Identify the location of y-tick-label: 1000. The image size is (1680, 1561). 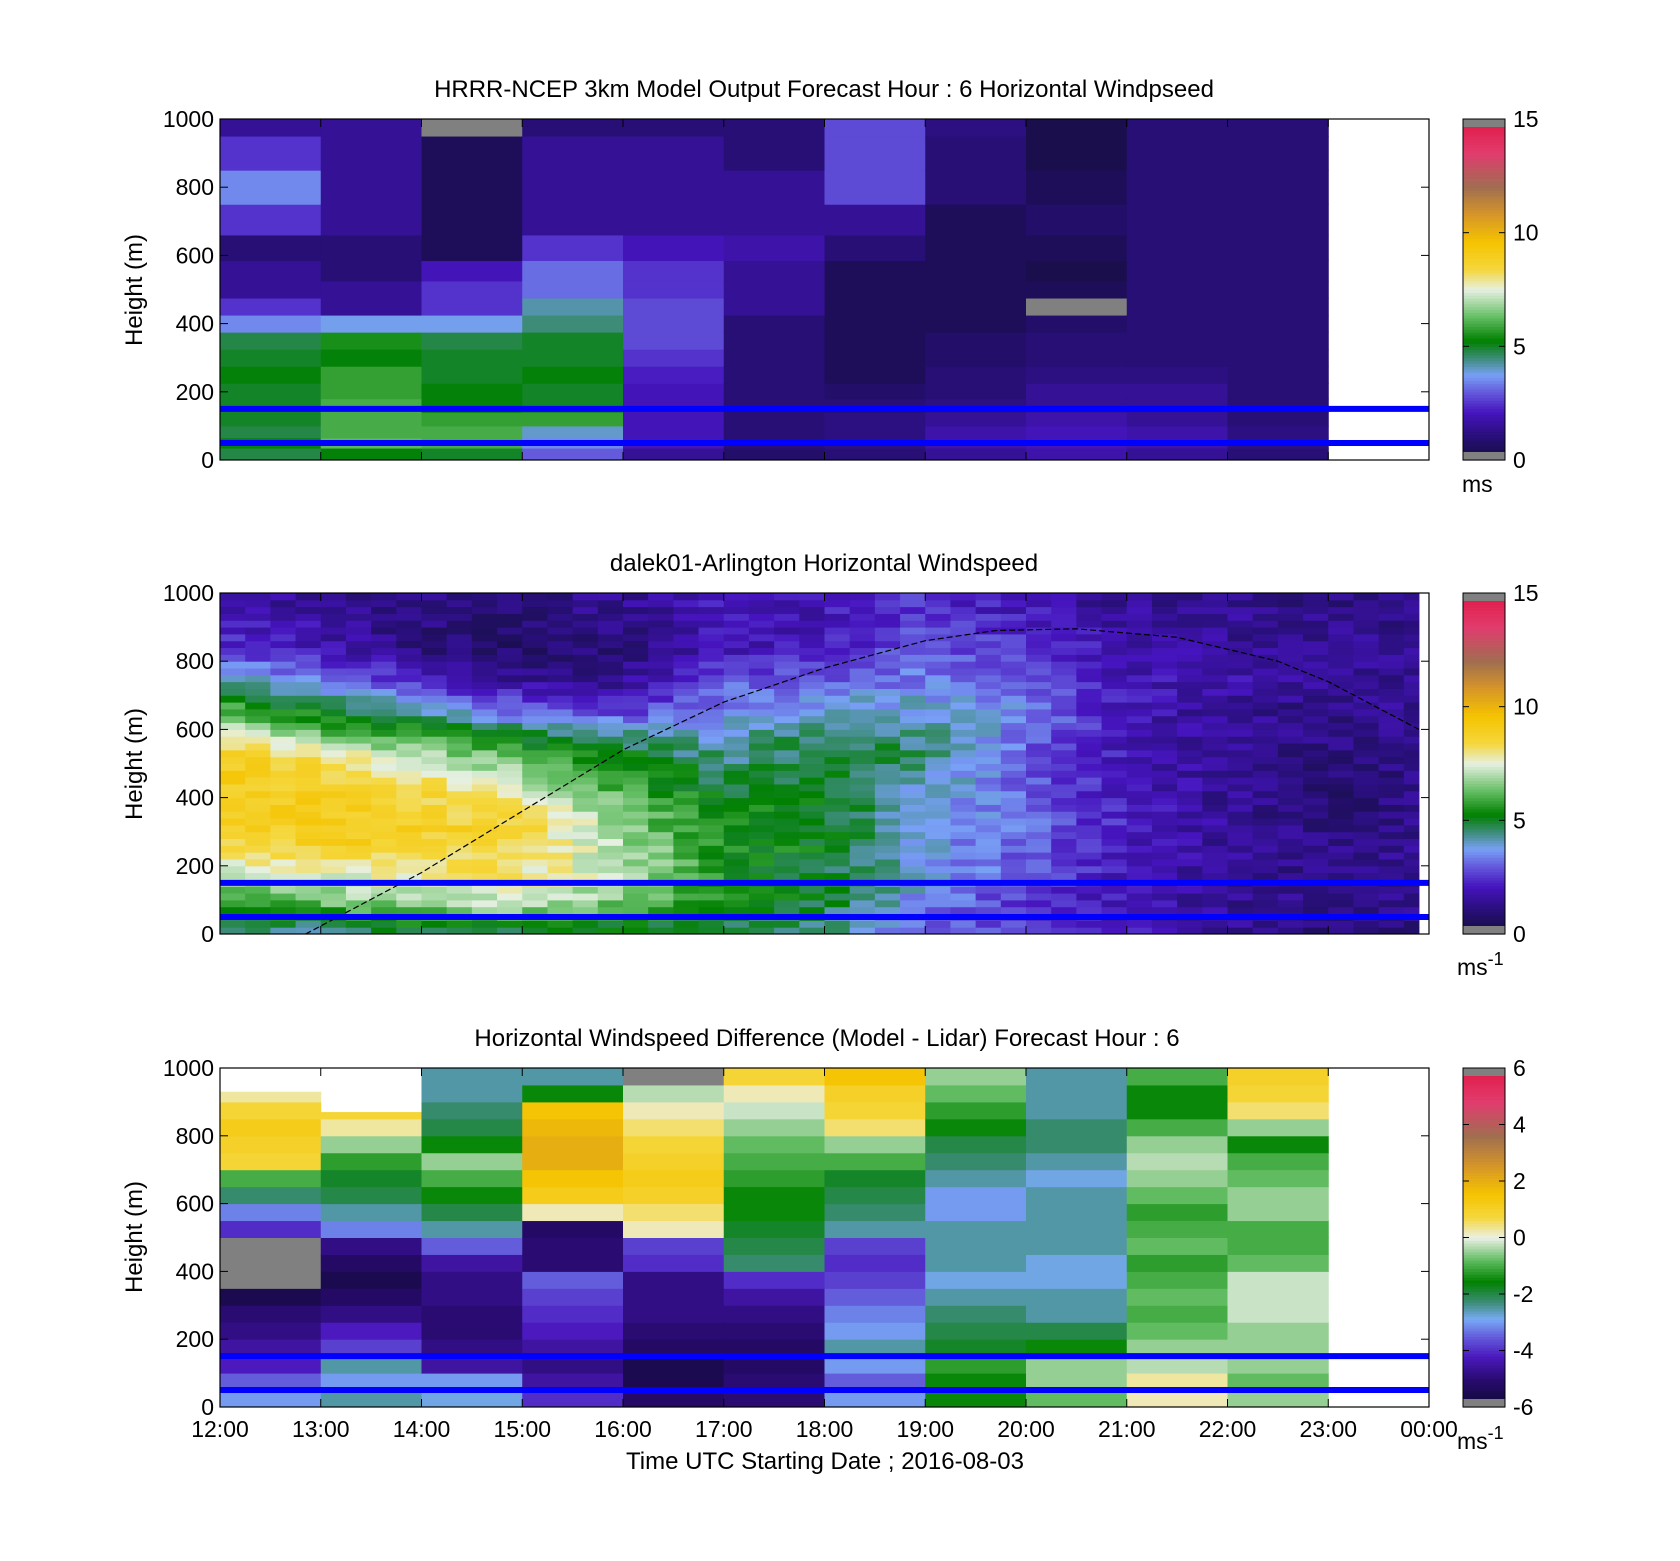
(188, 119).